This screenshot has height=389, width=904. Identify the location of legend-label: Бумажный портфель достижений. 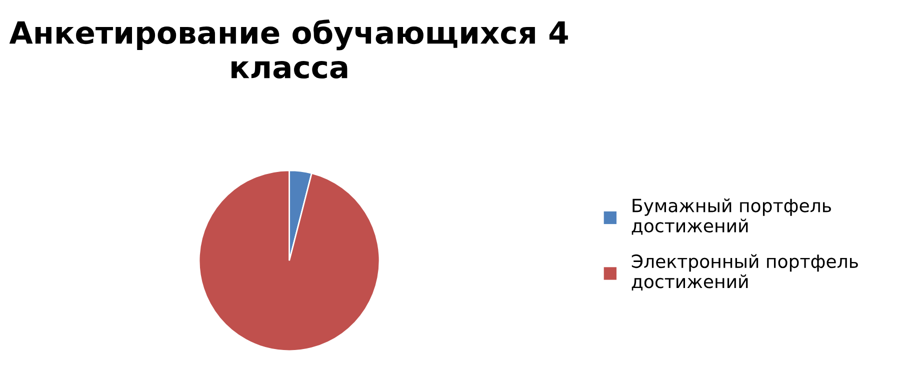
(731, 216).